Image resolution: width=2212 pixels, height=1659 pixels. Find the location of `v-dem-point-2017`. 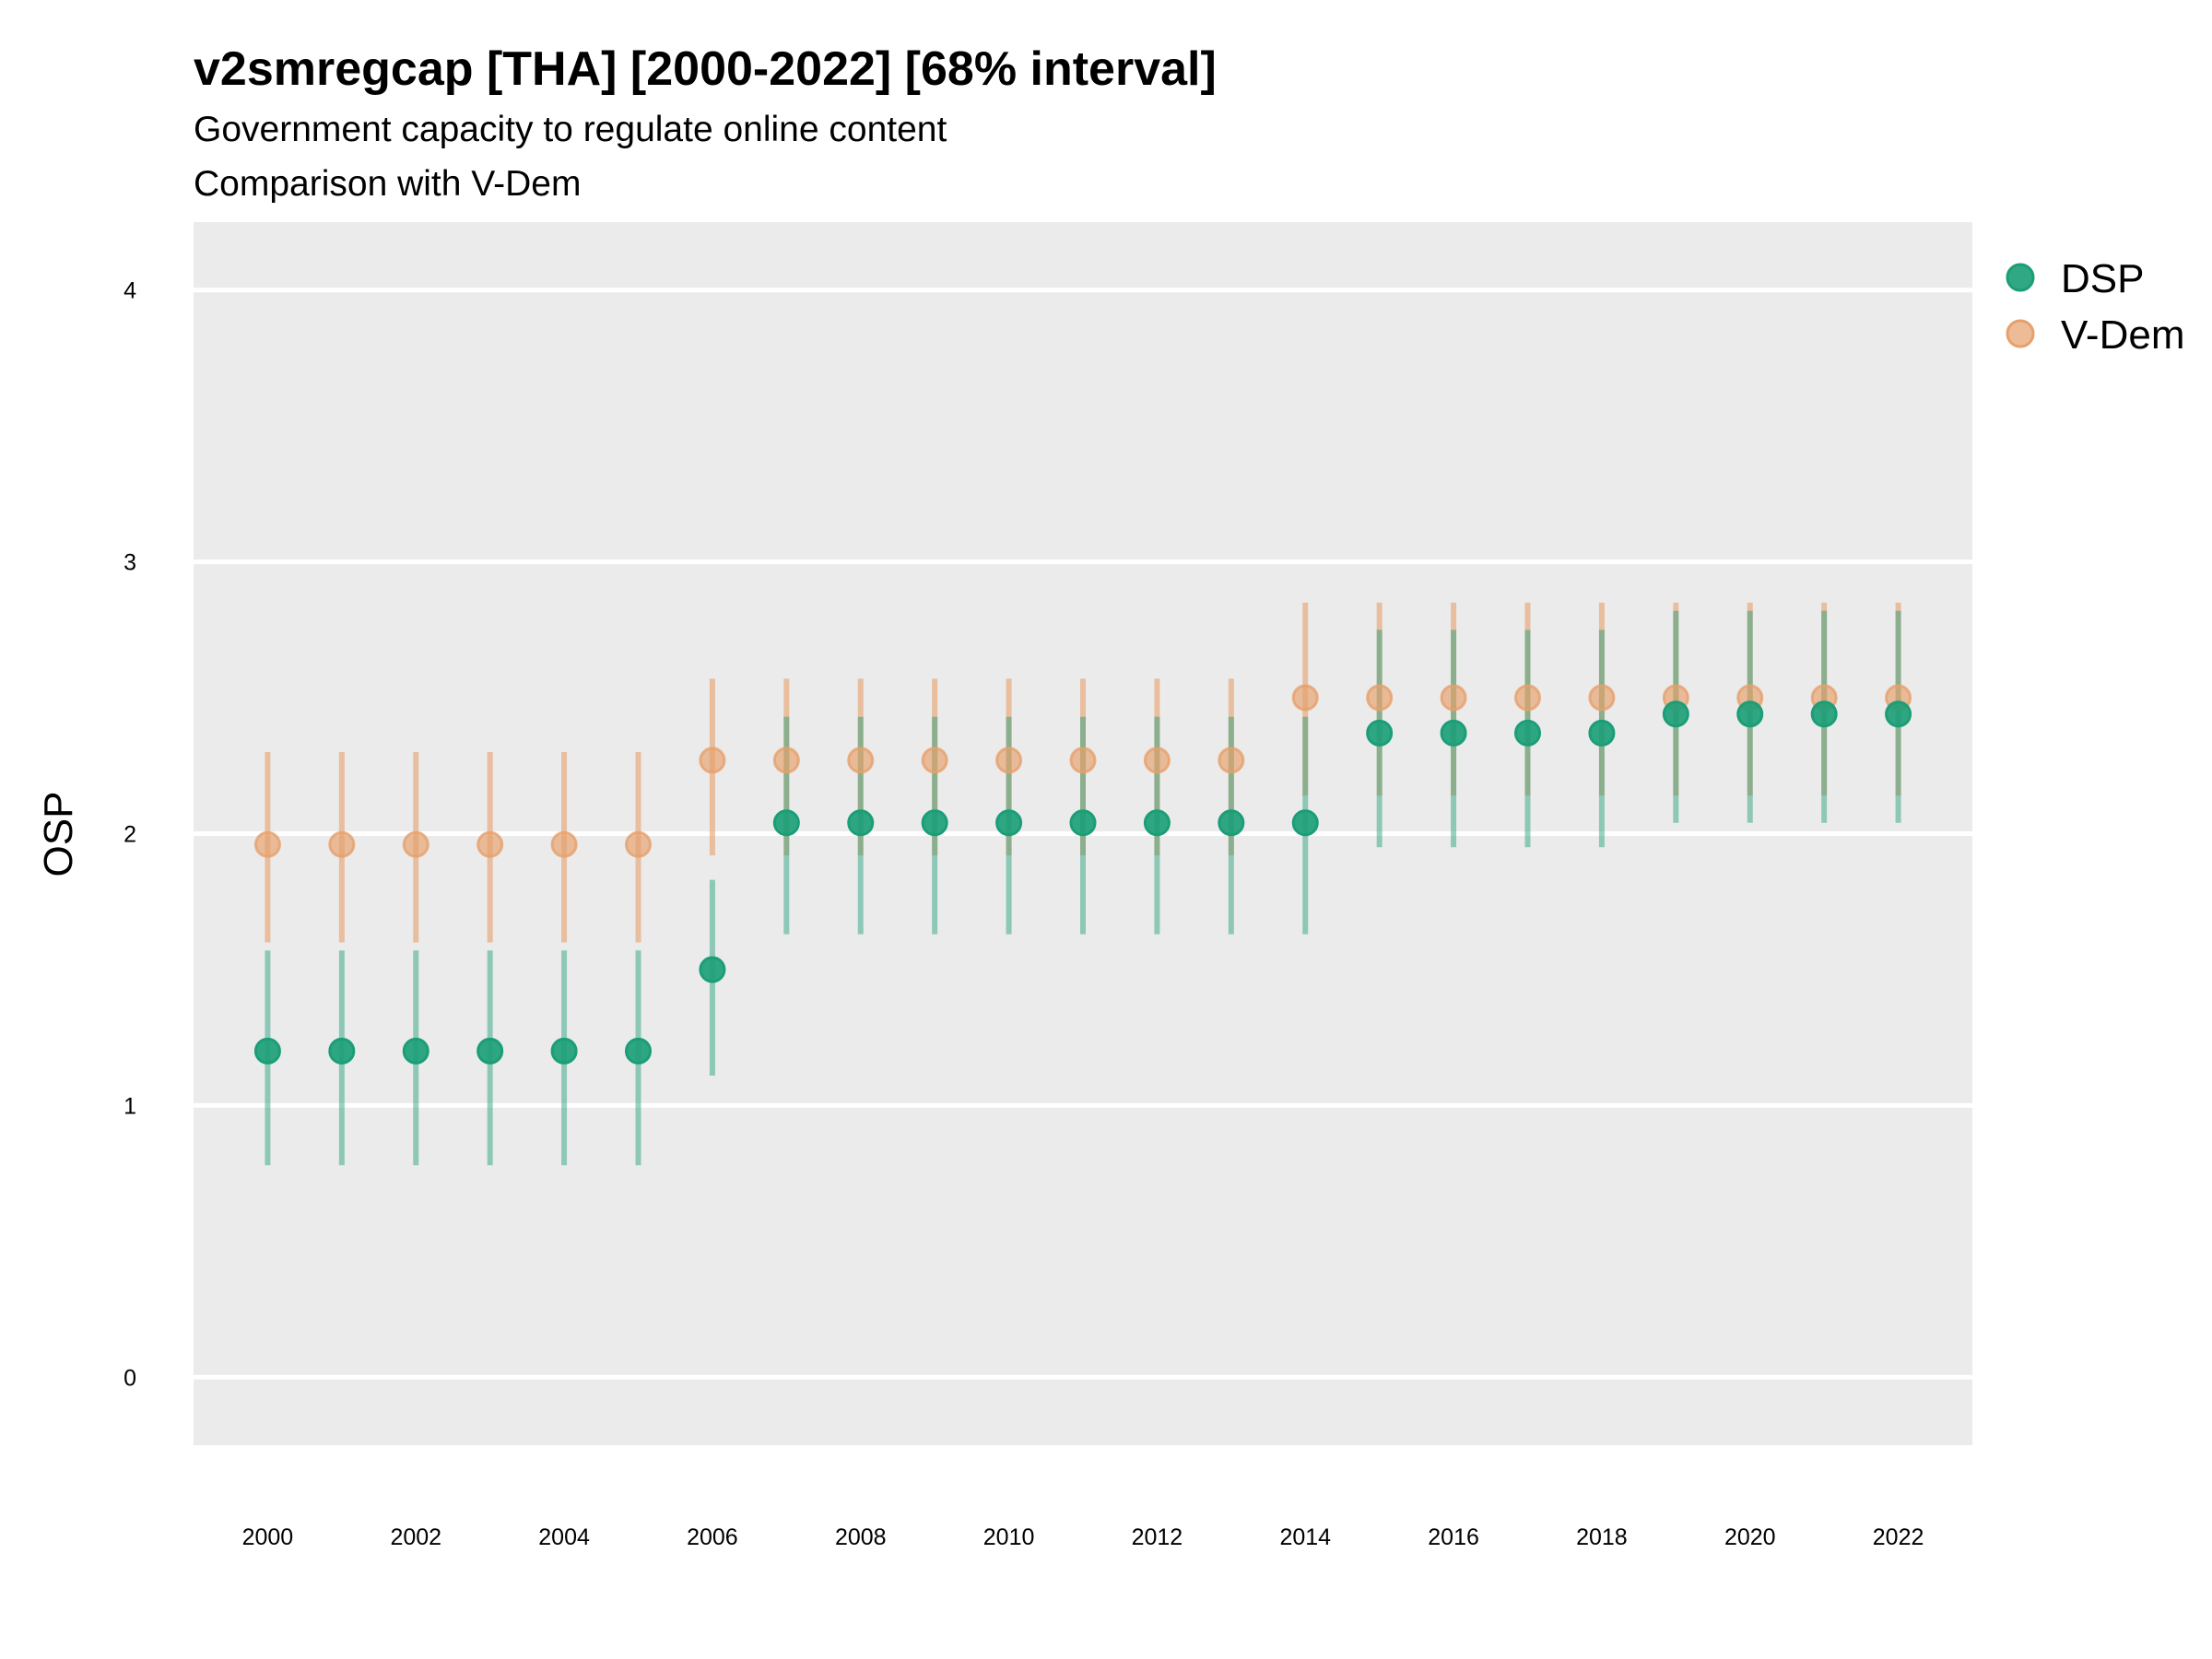

v-dem-point-2017 is located at coordinates (1527, 698).